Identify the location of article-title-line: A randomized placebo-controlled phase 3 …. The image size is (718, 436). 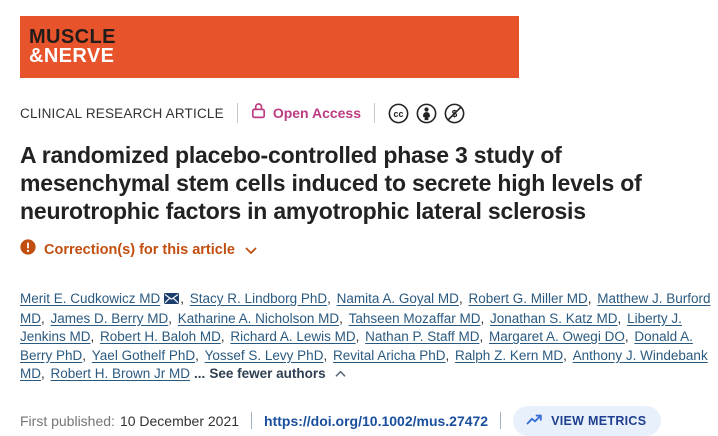
(291, 155).